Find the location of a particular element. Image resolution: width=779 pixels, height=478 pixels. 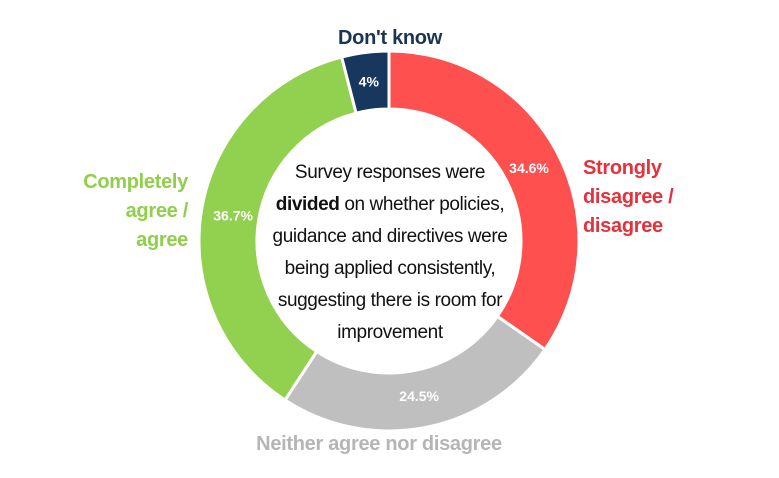

label-completely-agree: Completely agree / agree is located at coordinates (129, 211).